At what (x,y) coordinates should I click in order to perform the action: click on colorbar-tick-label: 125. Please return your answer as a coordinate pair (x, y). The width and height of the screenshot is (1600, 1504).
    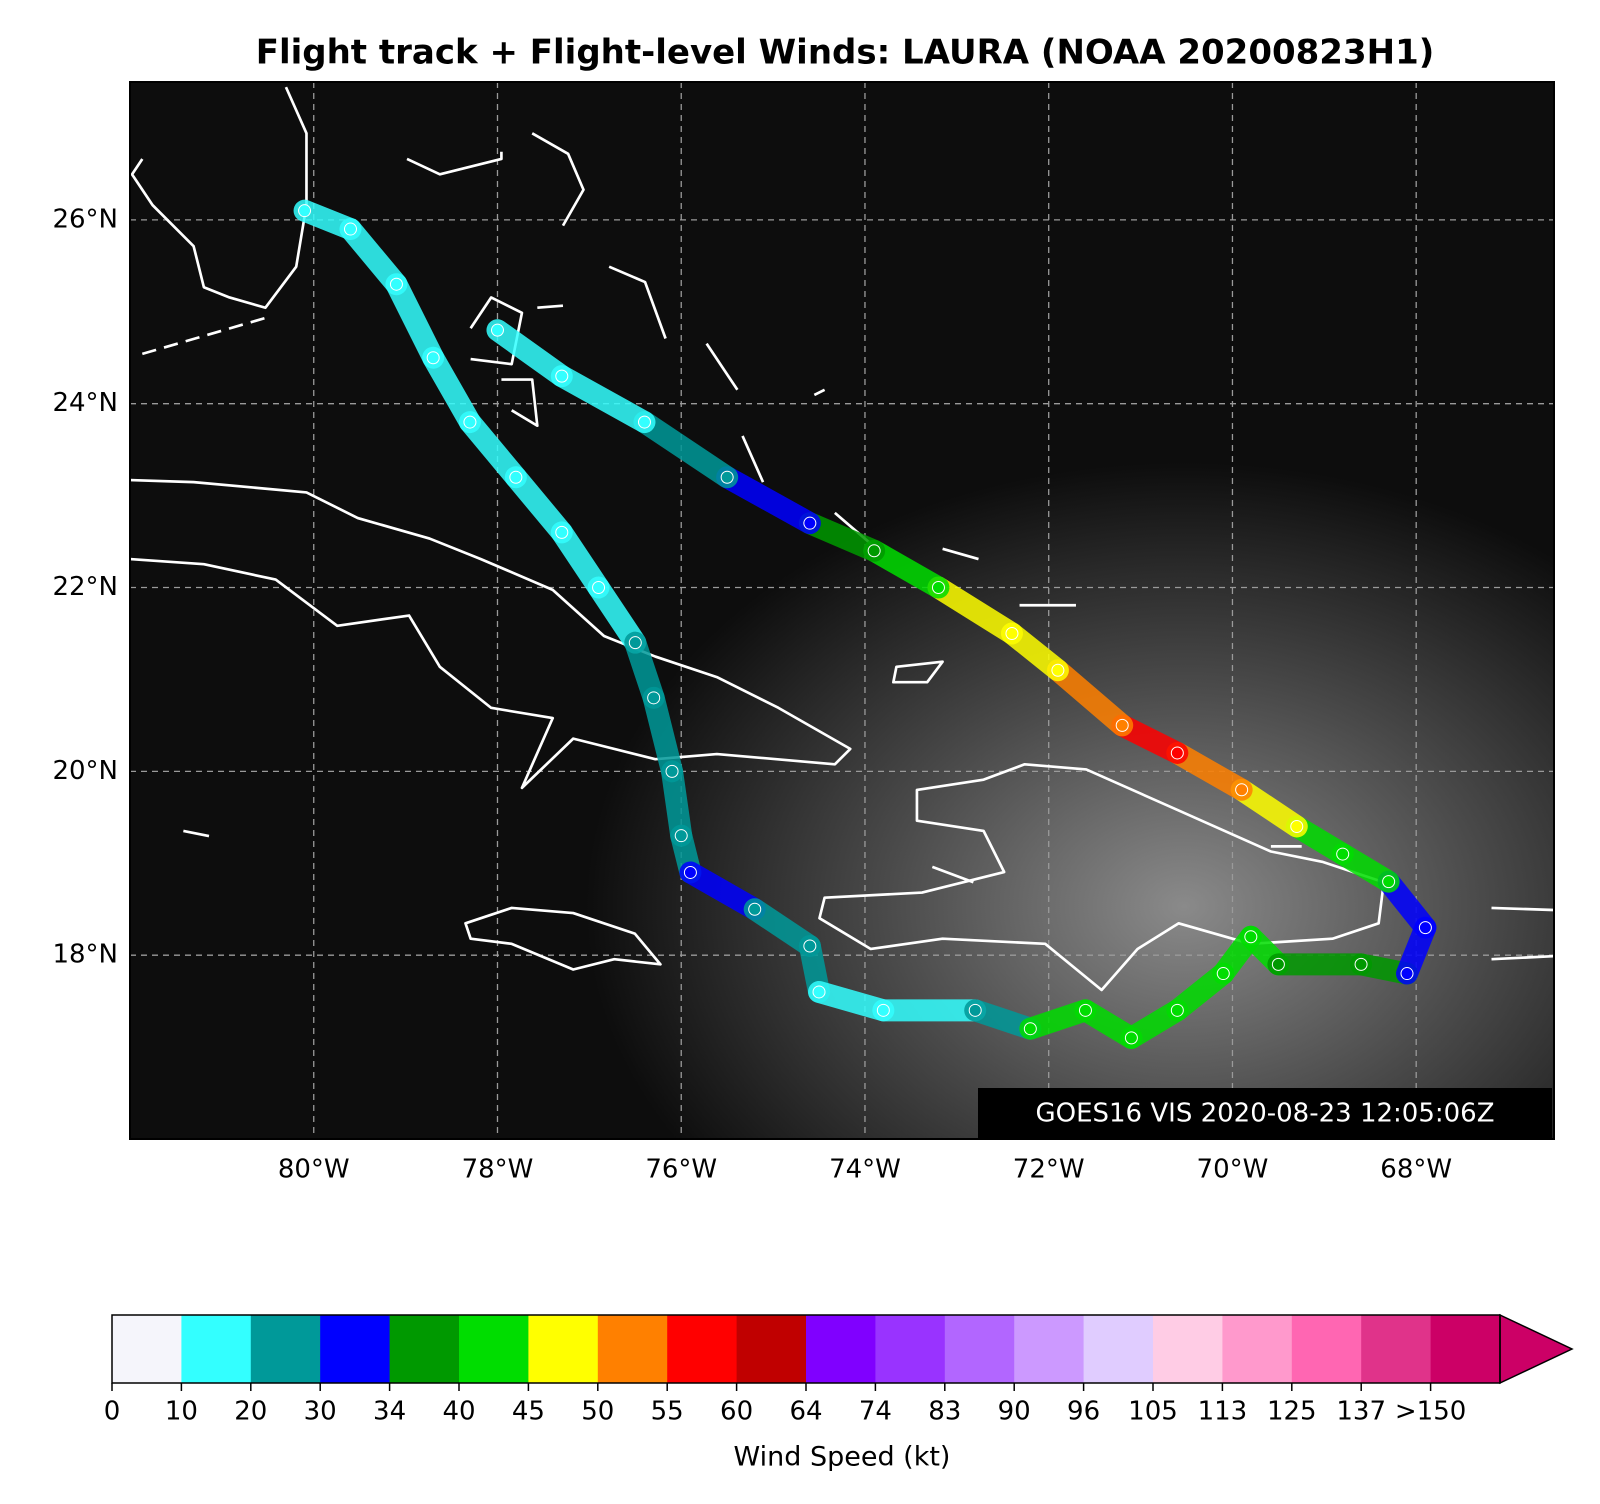
    Looking at the image, I should click on (1292, 1412).